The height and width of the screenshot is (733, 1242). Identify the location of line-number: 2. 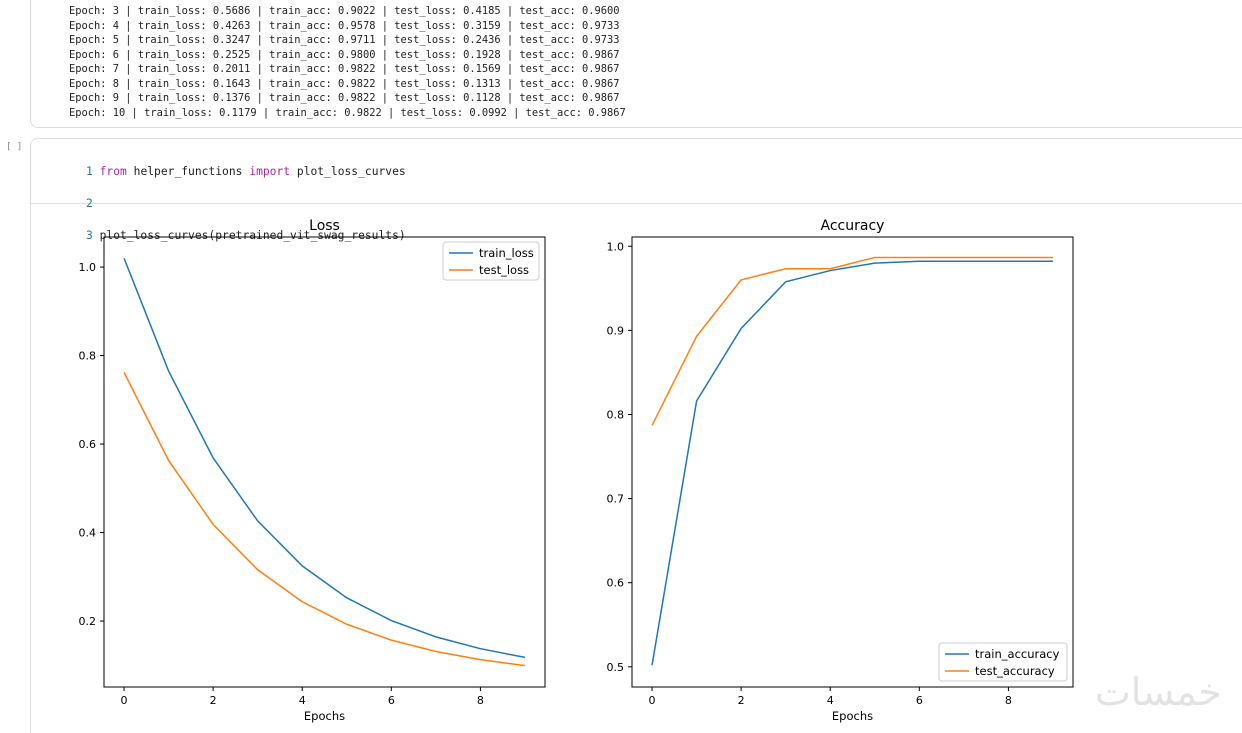
(89, 203).